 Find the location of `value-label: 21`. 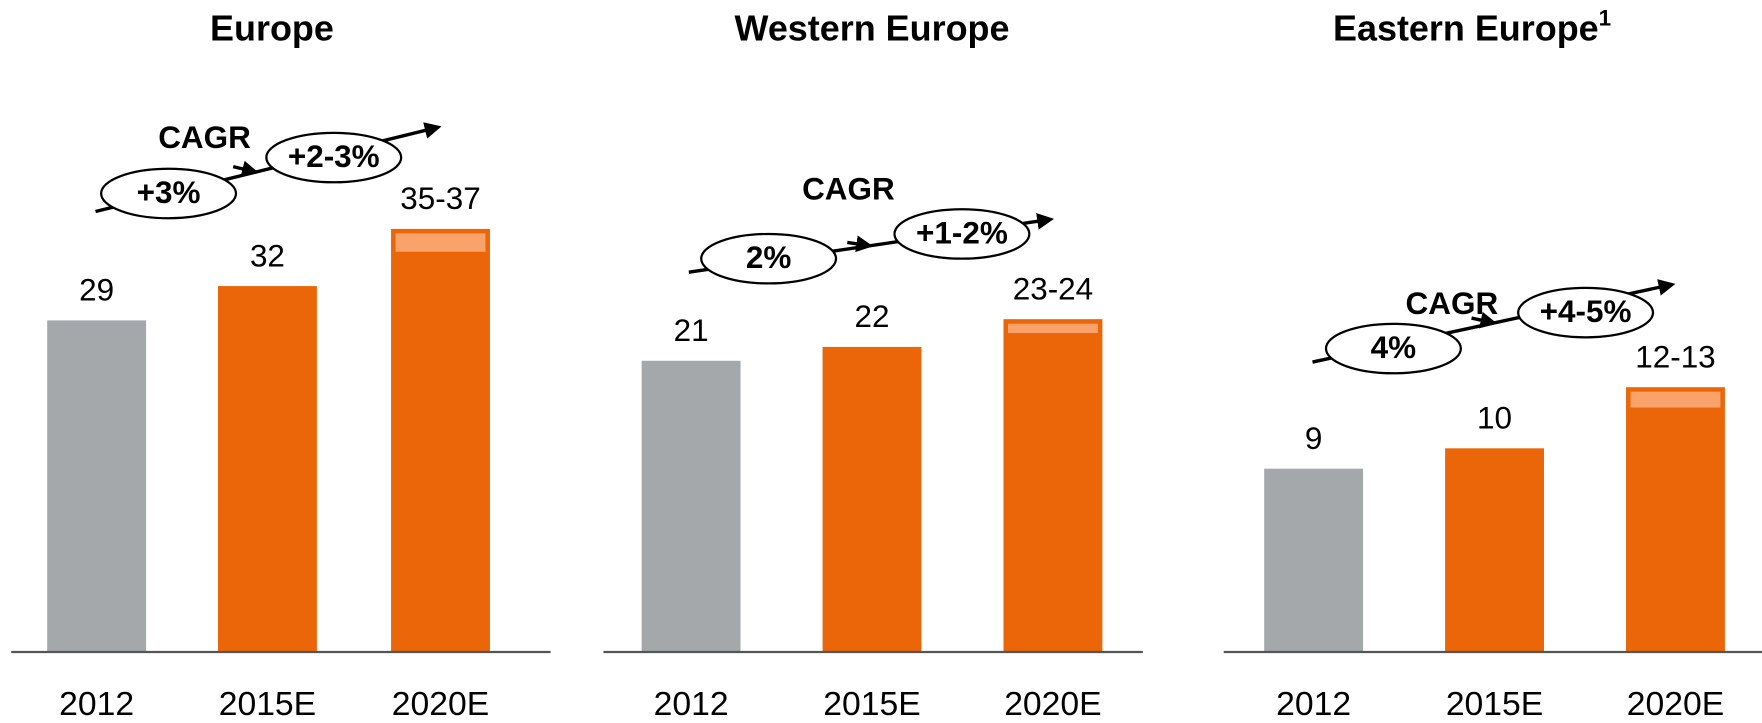

value-label: 21 is located at coordinates (691, 330).